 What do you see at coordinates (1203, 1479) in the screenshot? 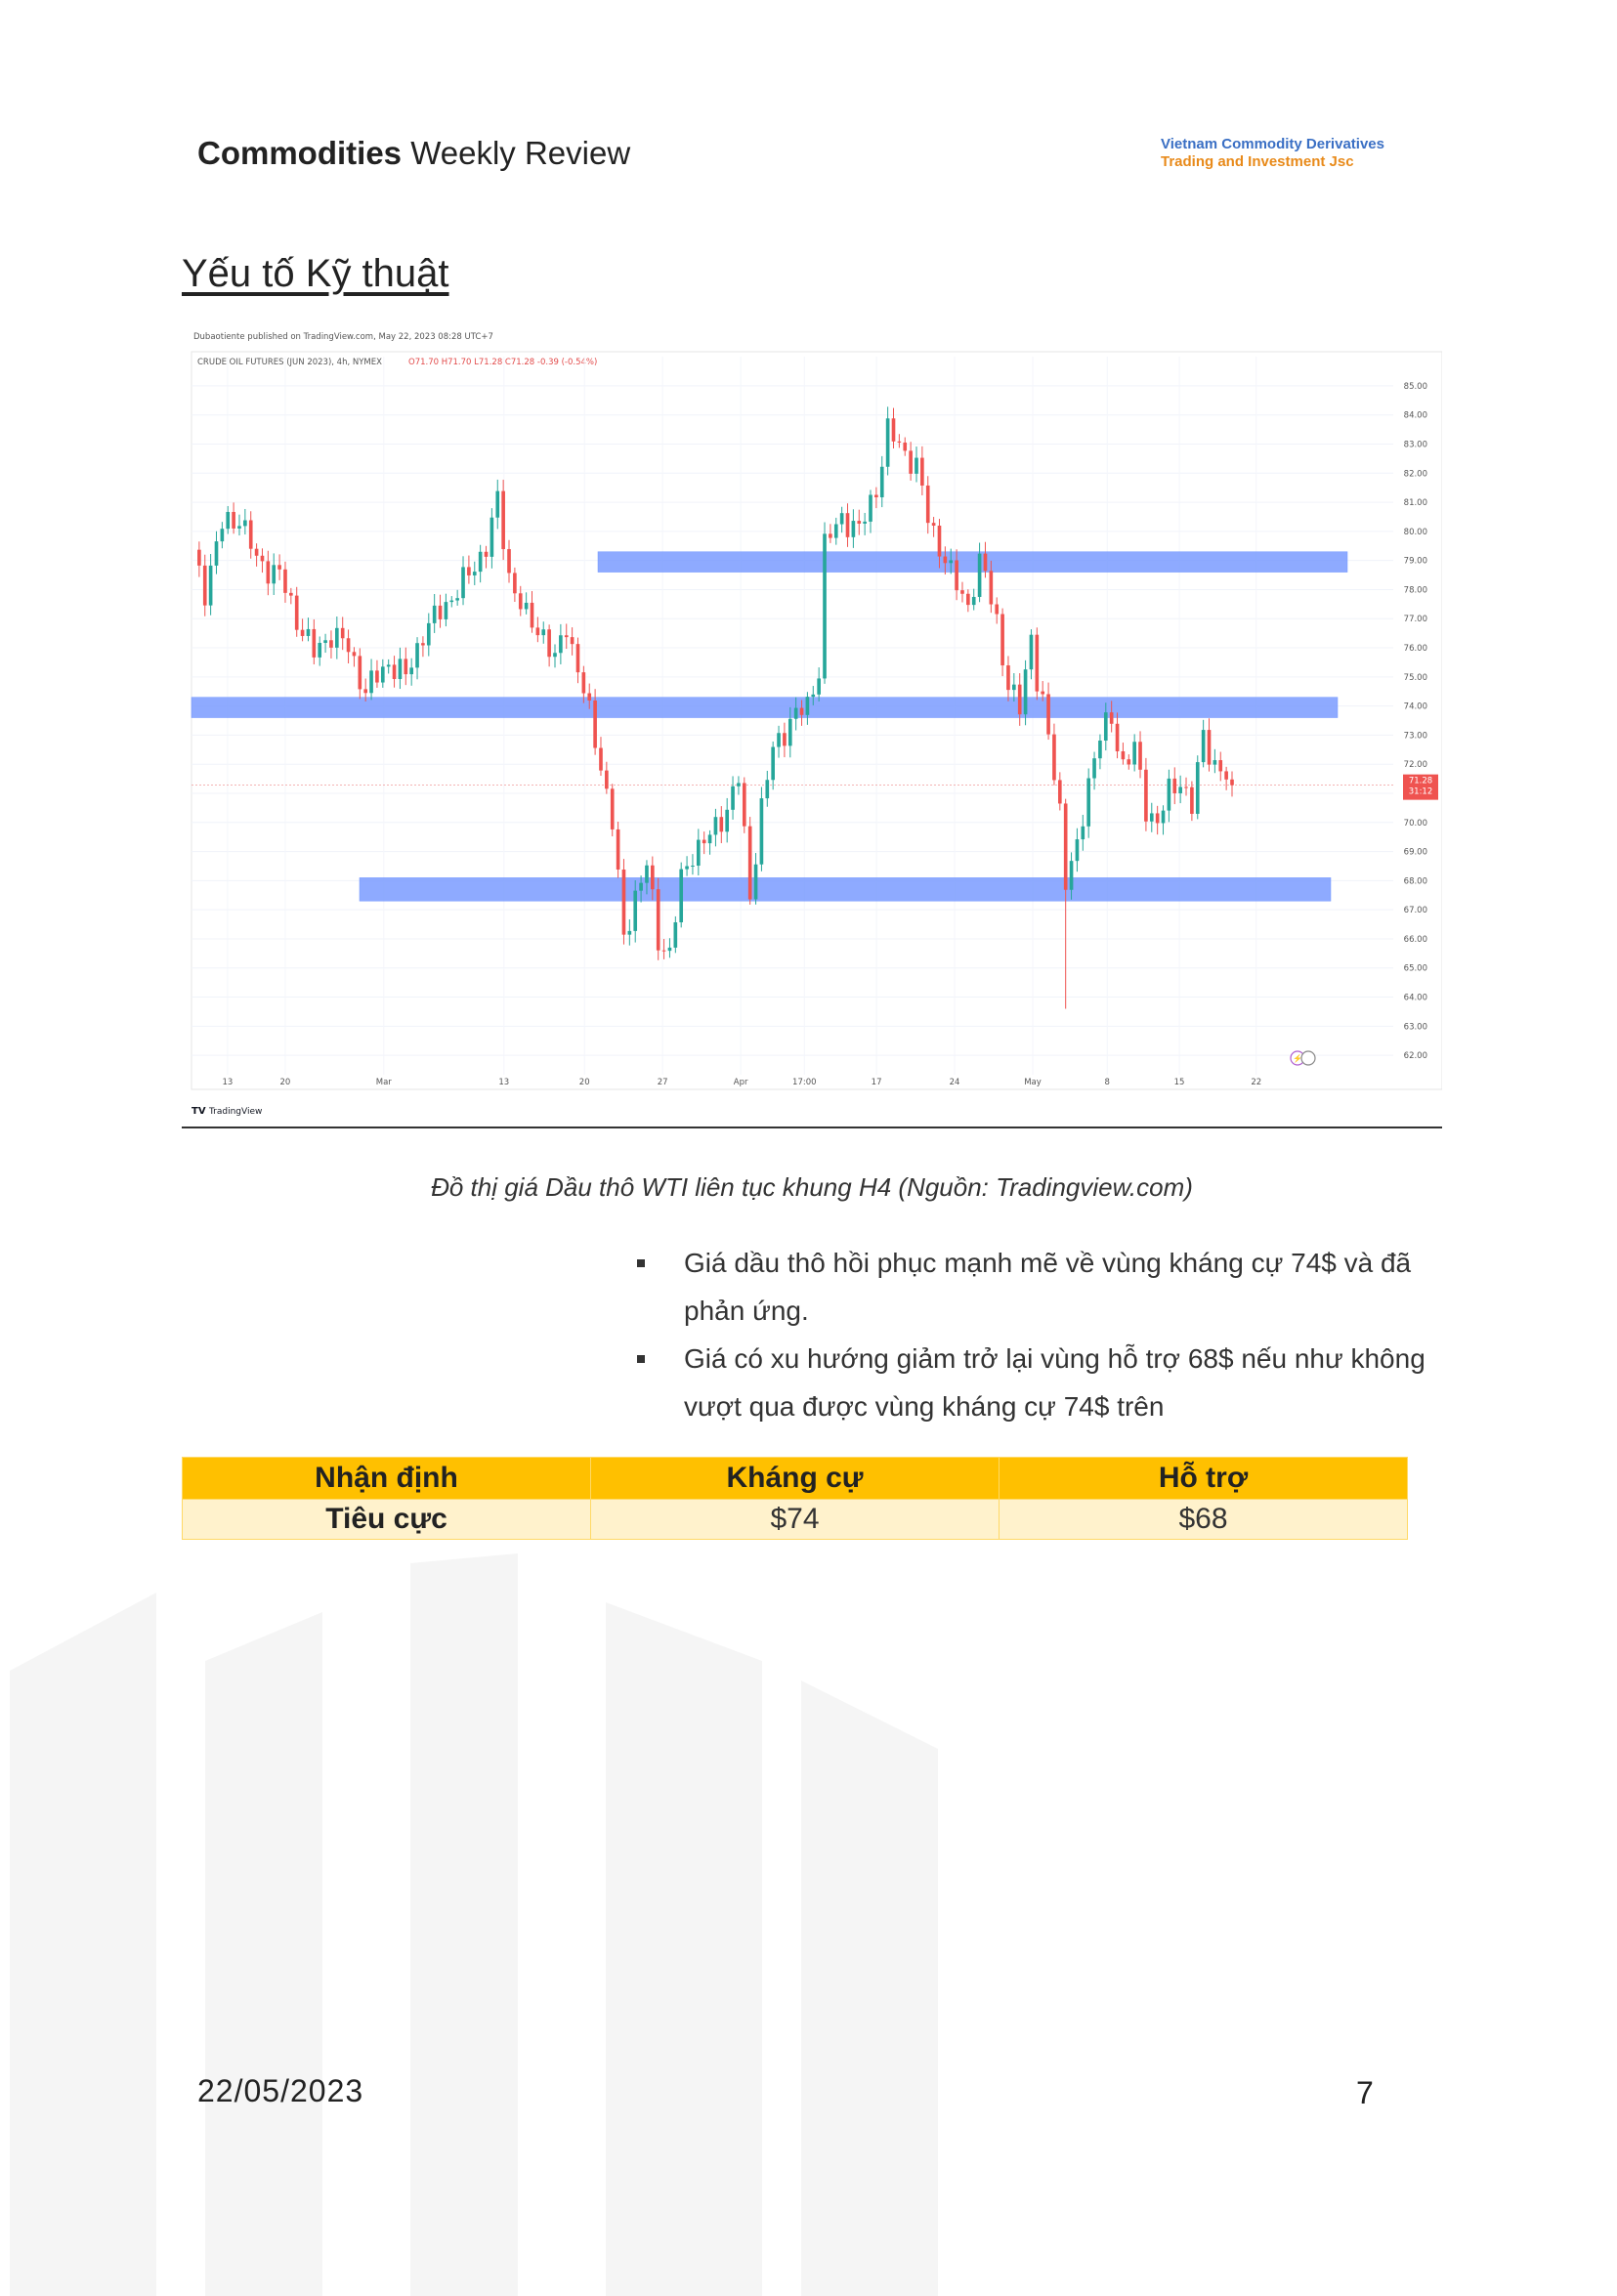
I see `header-cell-support: Hỗ trợ` at bounding box center [1203, 1479].